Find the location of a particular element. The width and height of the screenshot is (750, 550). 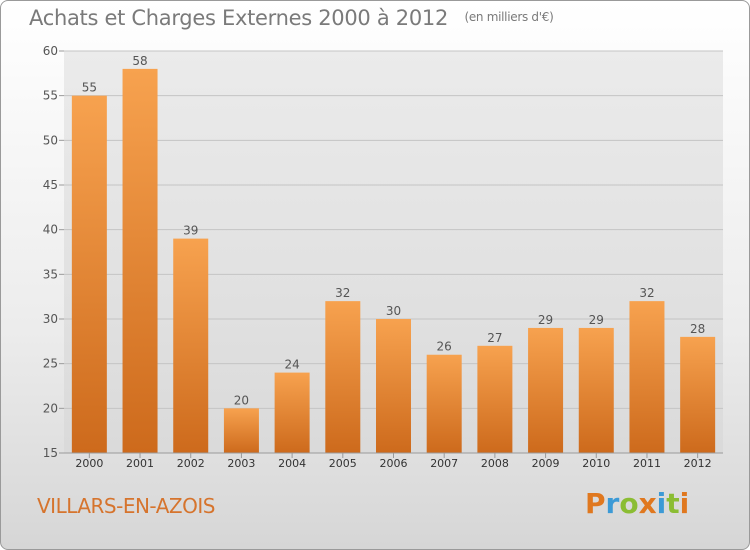

bar-2000 is located at coordinates (89, 274).